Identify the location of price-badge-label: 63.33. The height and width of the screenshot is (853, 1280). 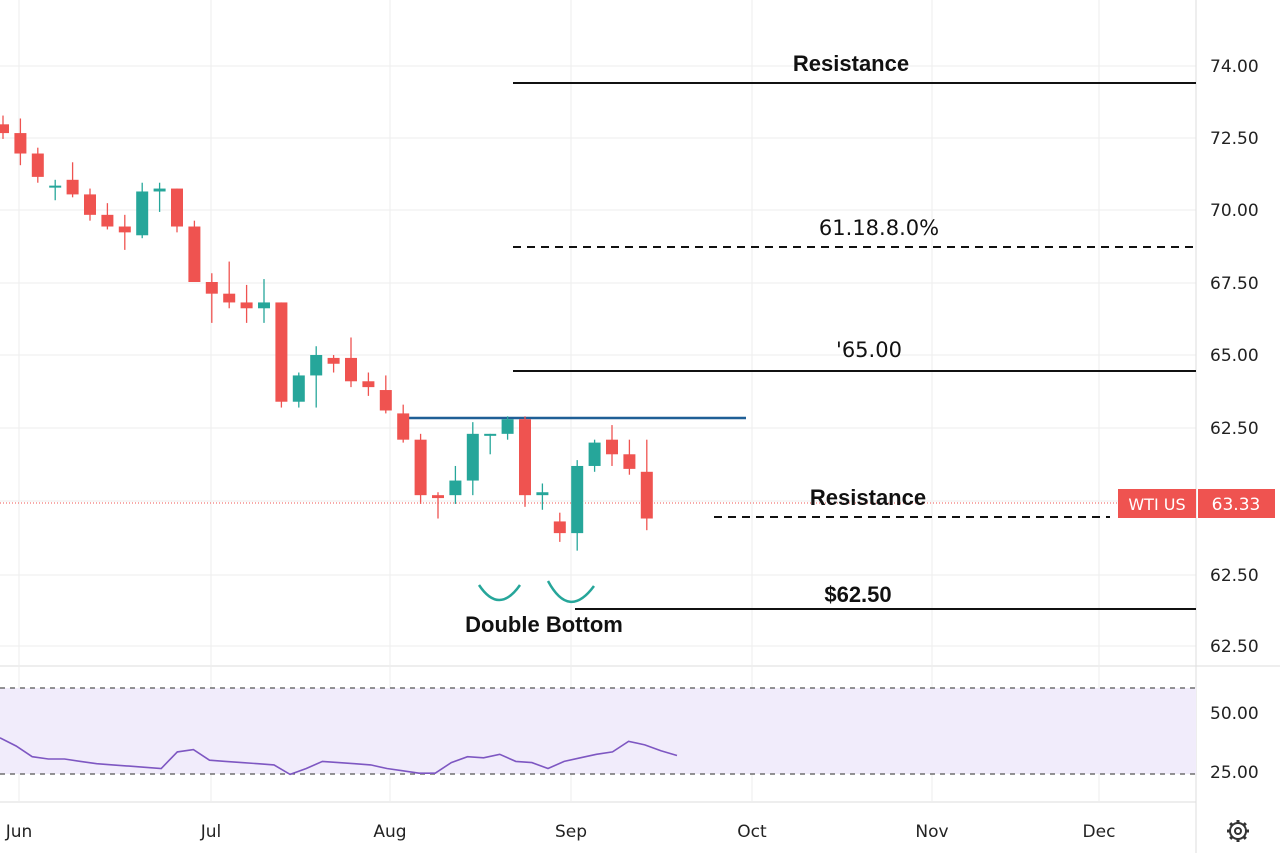
(1236, 505).